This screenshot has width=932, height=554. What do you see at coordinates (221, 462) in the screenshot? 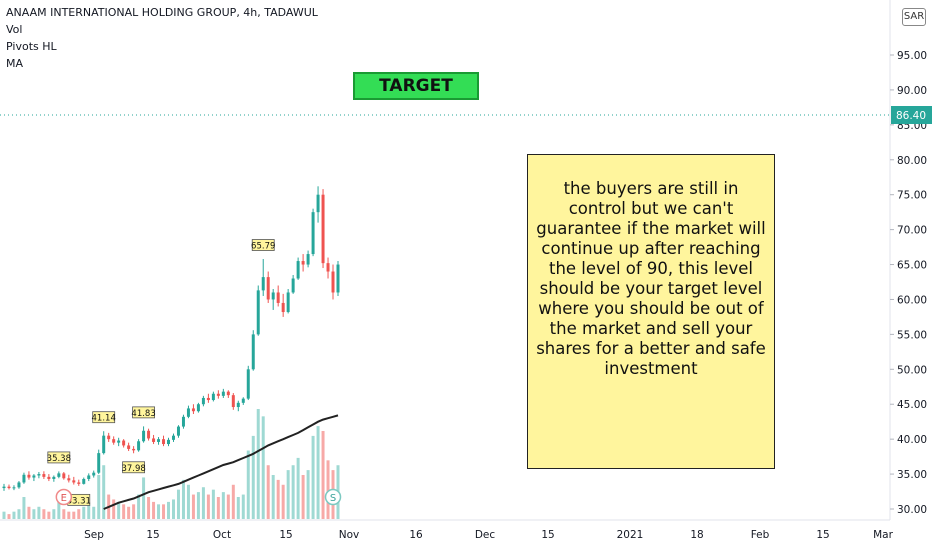
I see `moving-average-line` at bounding box center [221, 462].